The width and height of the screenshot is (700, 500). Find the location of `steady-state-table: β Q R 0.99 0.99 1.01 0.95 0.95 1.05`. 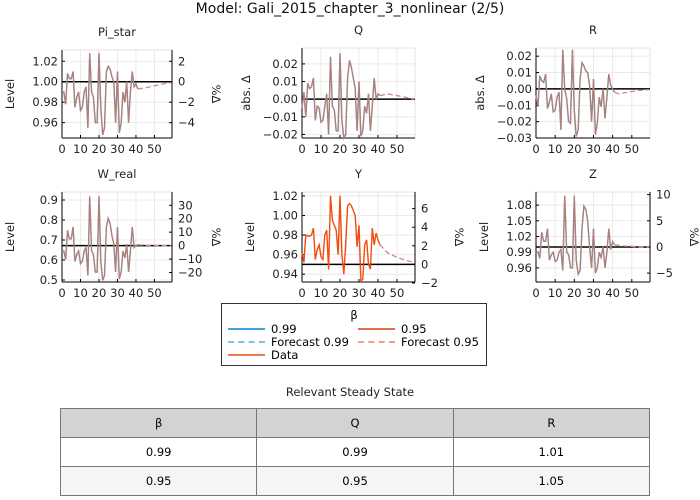

steady-state-table: β Q R 0.99 0.99 1.01 0.95 0.95 1.05 is located at coordinates (355, 452).